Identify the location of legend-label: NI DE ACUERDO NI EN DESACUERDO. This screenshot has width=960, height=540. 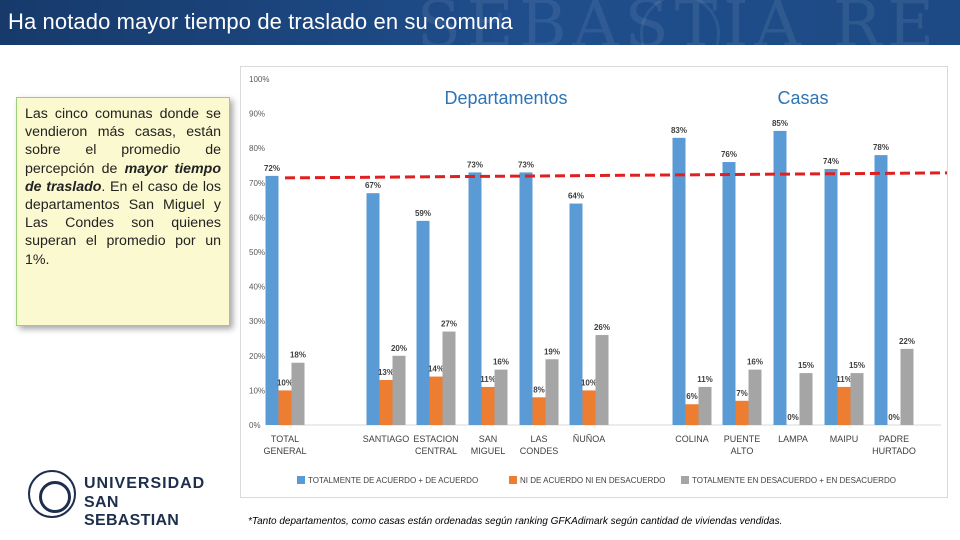
(592, 480).